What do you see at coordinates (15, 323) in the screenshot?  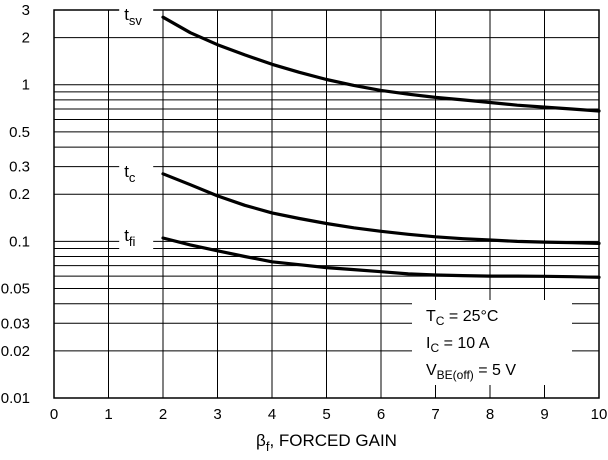 I see `y-tick-label: 0.03` at bounding box center [15, 323].